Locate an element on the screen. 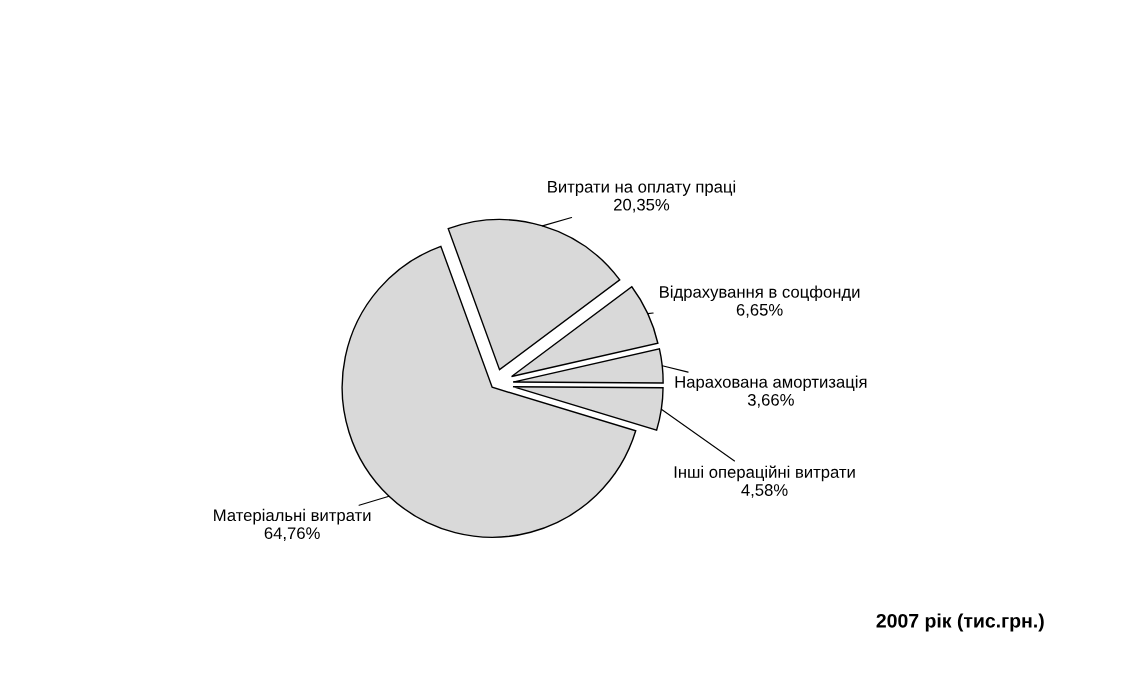 Image resolution: width=1148 pixels, height=684 pixels. data-label: 64,76% is located at coordinates (292, 534).